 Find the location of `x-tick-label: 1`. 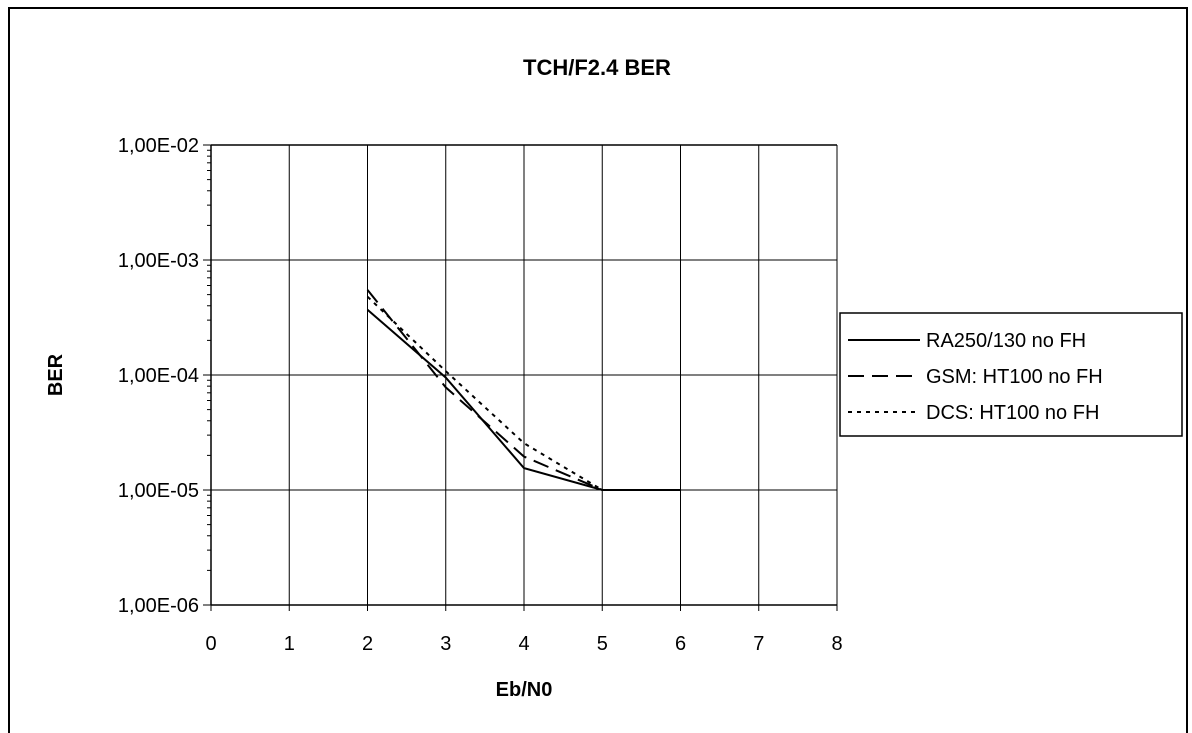

x-tick-label: 1 is located at coordinates (289, 644).